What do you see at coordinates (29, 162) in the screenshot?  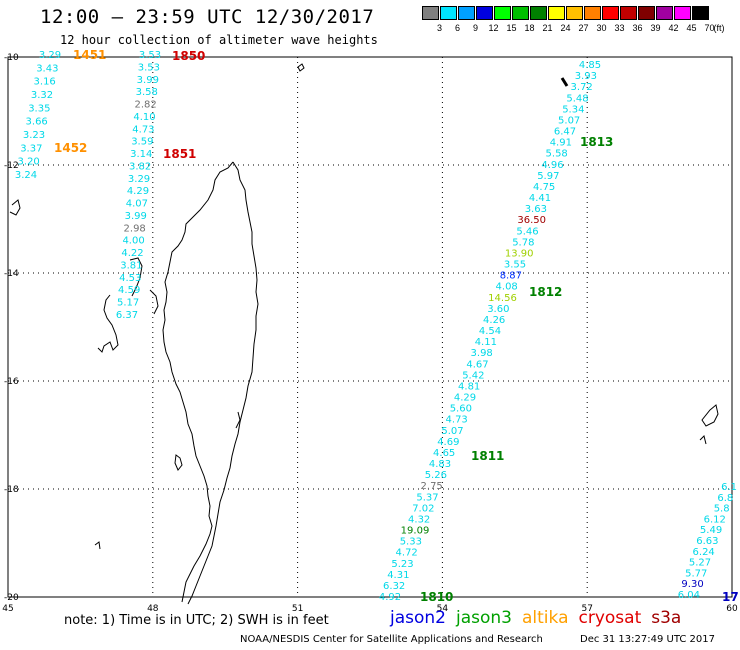 I see `track-a-value: 3.20` at bounding box center [29, 162].